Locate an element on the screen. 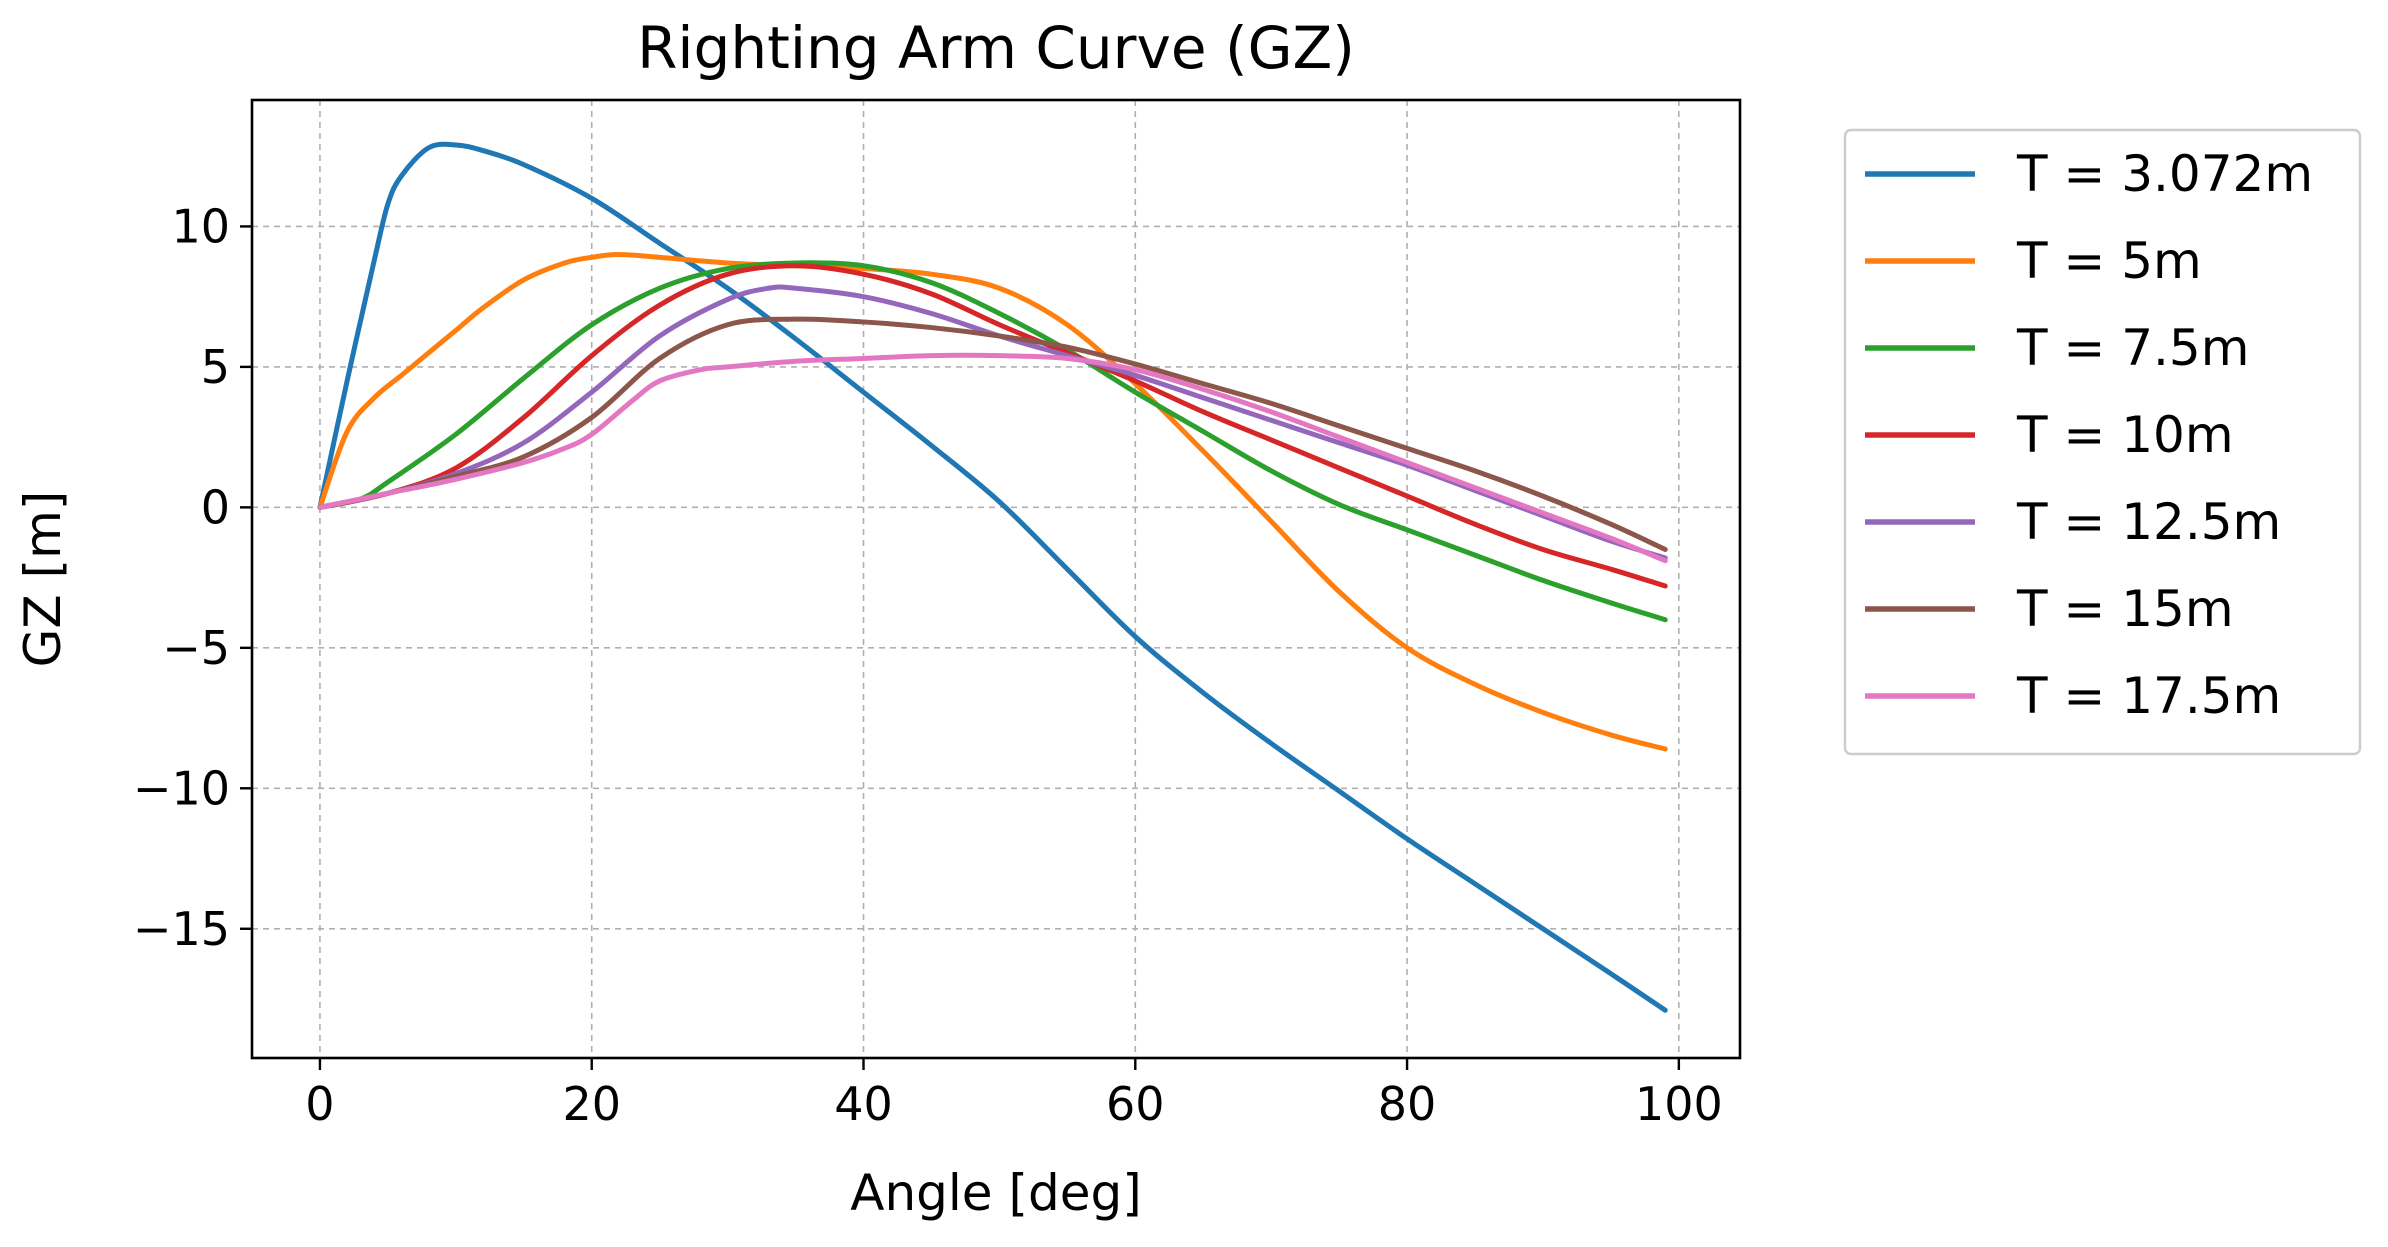 Image resolution: width=2388 pixels, height=1247 pixels. x-tick-label: 20 is located at coordinates (591, 1104).